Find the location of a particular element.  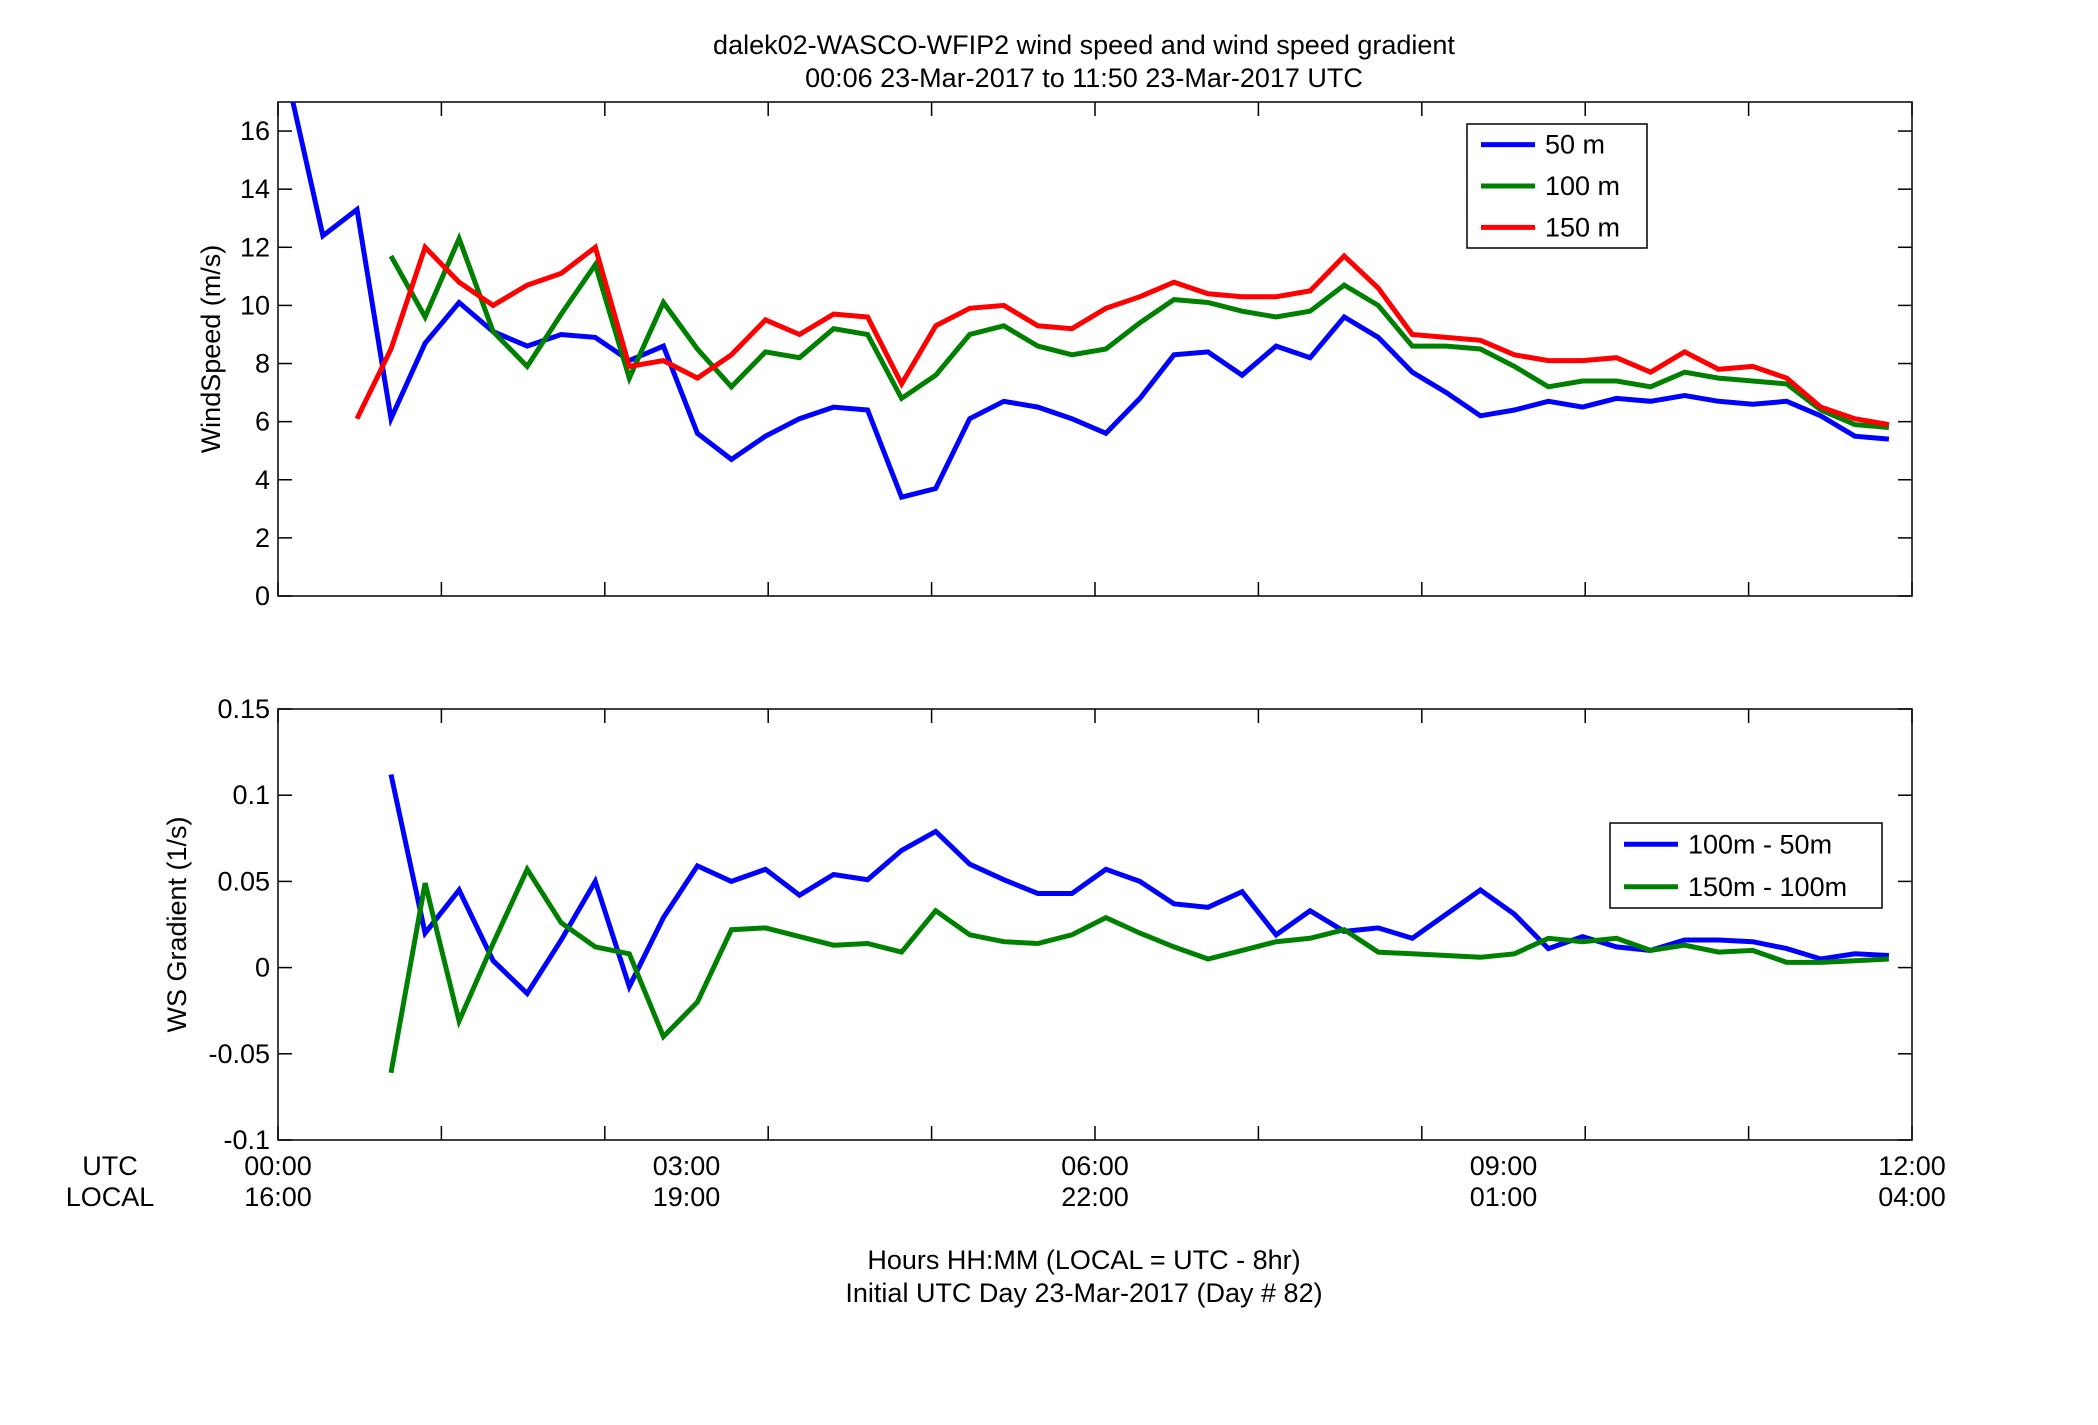

y-tick-label: 0.1 is located at coordinates (251, 795).